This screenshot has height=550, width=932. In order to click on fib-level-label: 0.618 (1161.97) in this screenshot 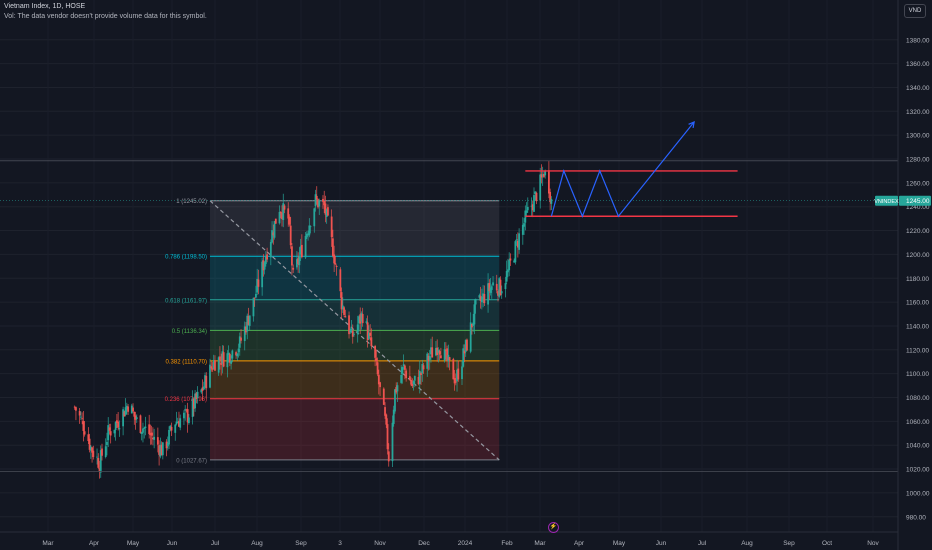, I will do `click(186, 301)`.